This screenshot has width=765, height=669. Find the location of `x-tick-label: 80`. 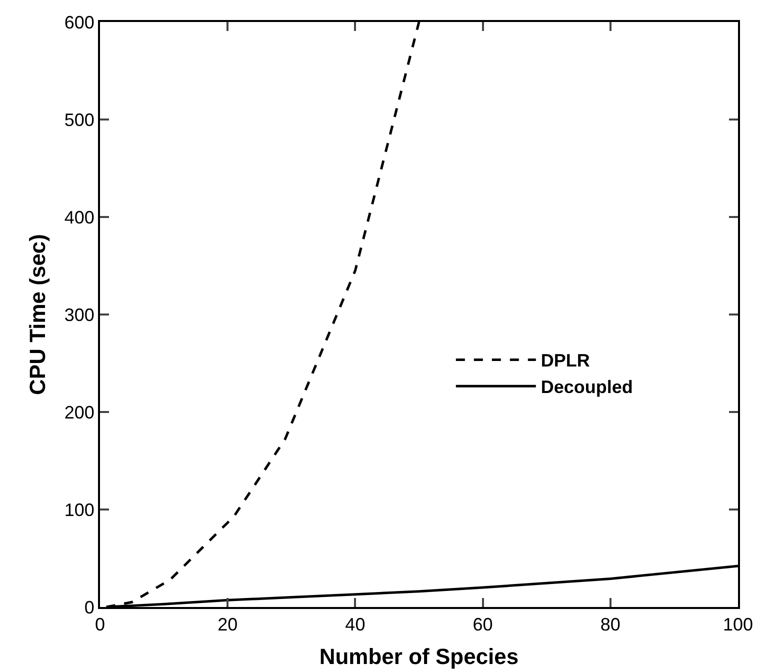

x-tick-label: 80 is located at coordinates (610, 624).